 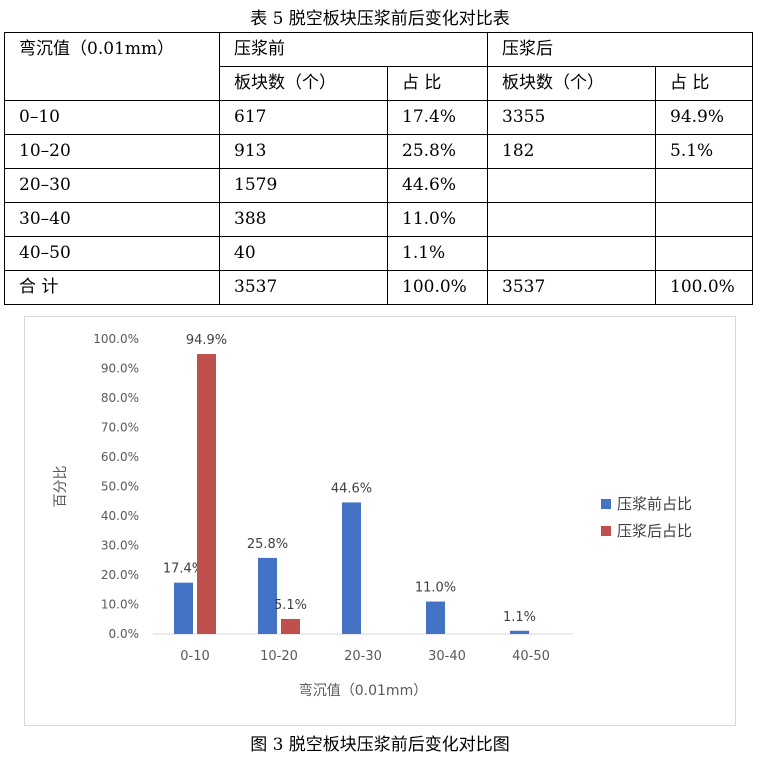 What do you see at coordinates (437, 151) in the screenshot?
I see `cell-before-ratio: 25.8%` at bounding box center [437, 151].